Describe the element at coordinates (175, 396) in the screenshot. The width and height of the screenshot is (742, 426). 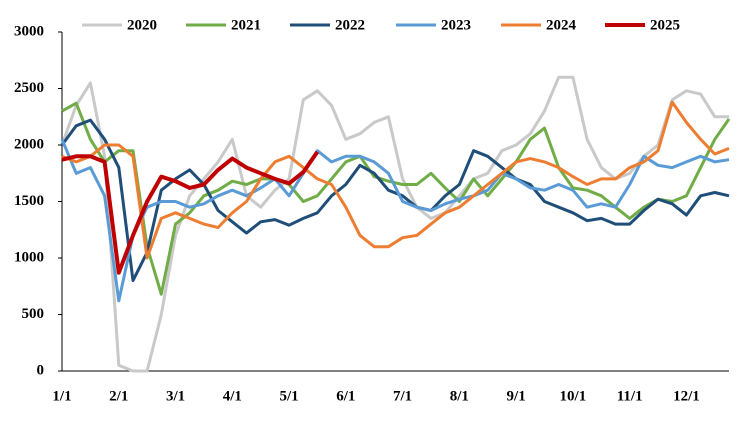
I see `x-tick-label: 3/1` at that location.